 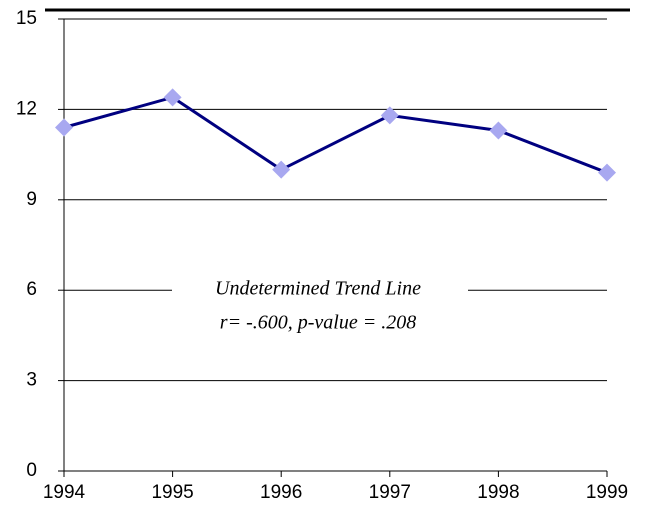 I want to click on y-tick-label: 3, so click(x=31, y=380).